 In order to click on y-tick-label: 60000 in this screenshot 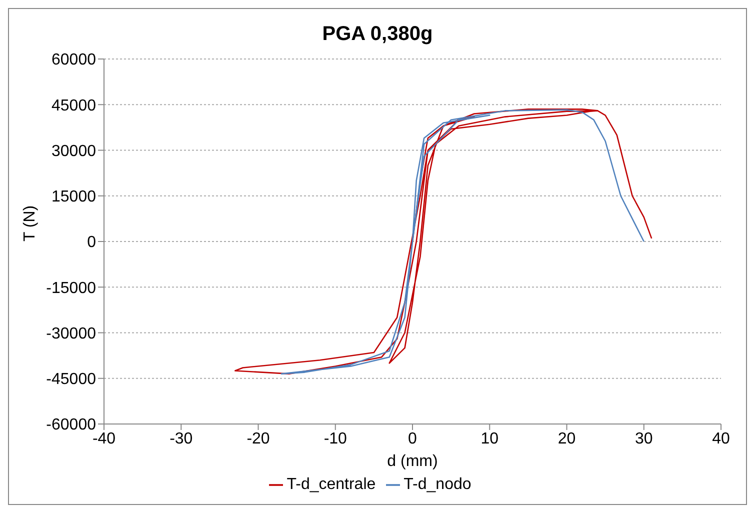, I will do `click(74, 60)`.